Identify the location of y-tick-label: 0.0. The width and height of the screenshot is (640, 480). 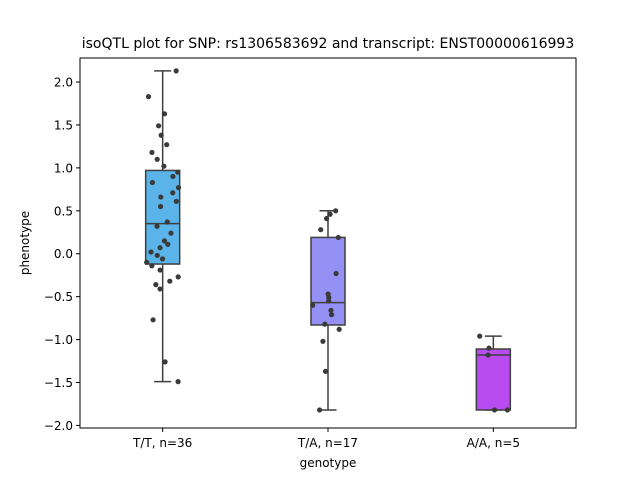
(63, 254).